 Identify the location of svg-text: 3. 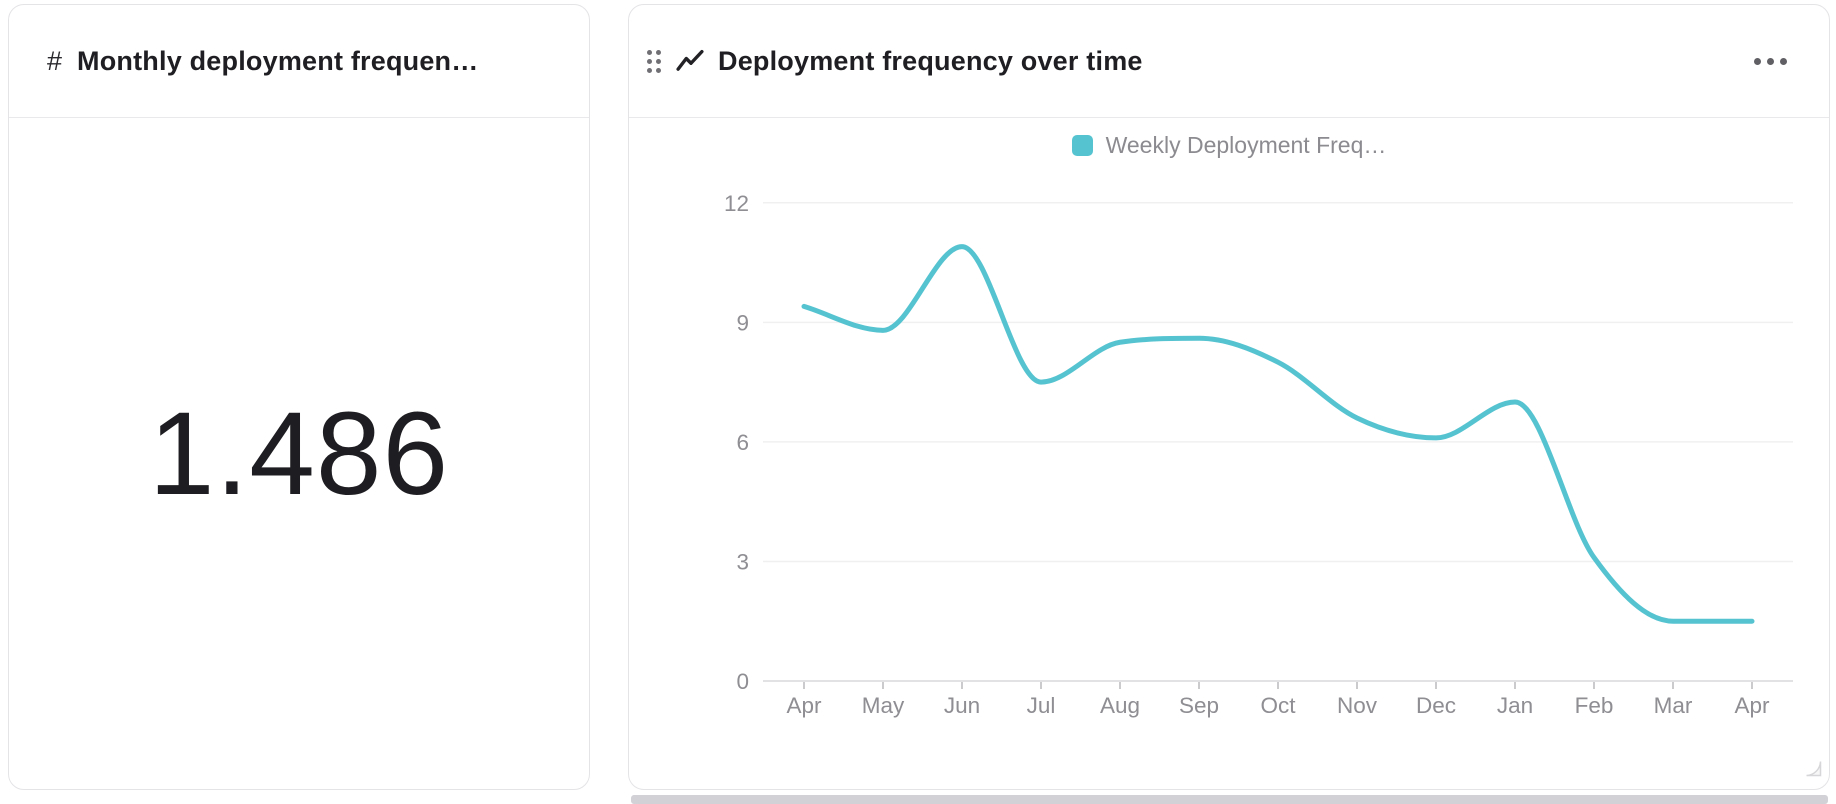
(742, 561).